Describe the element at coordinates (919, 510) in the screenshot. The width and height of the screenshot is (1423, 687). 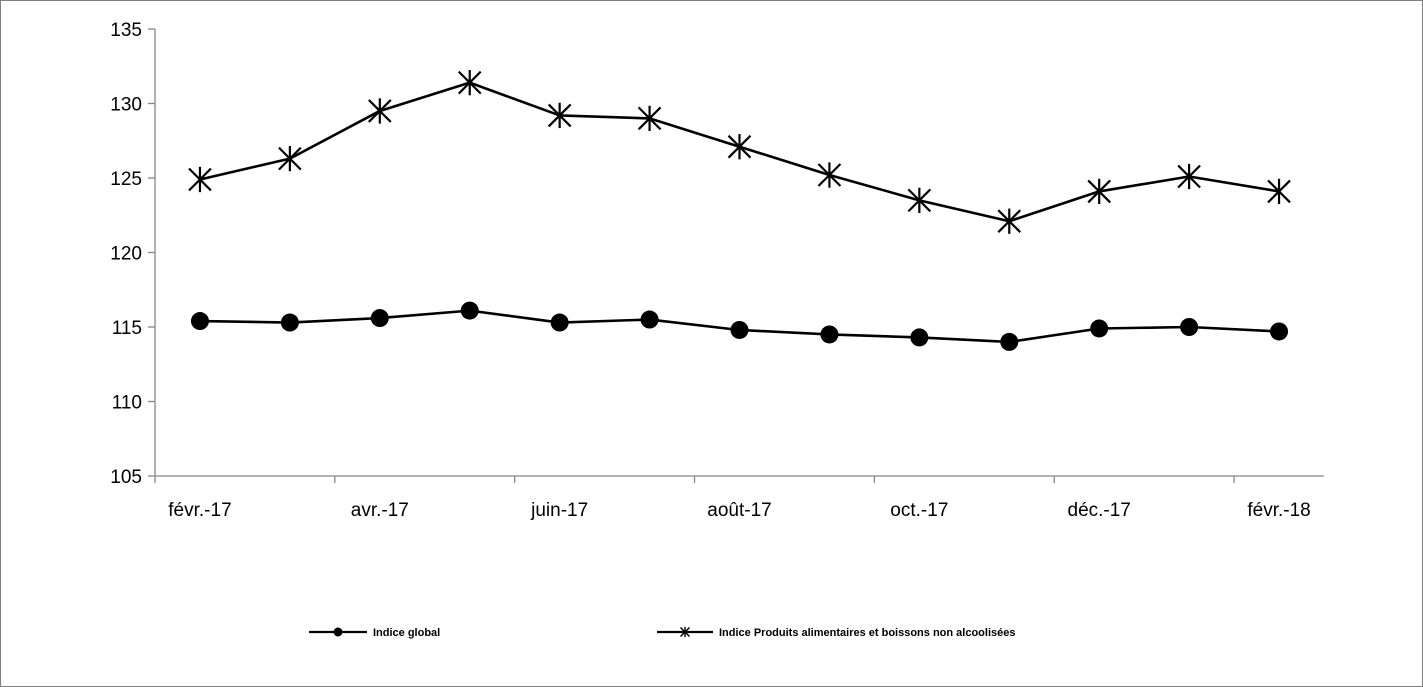
I see `x-tick-label: oct.-17` at that location.